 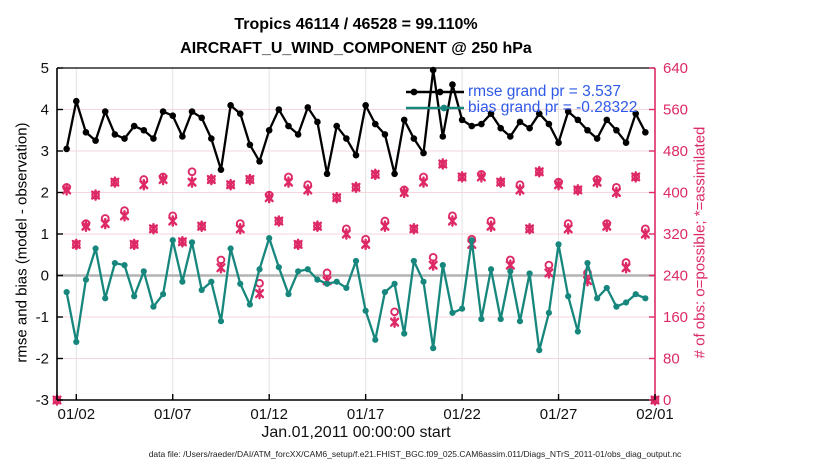 What do you see at coordinates (675, 234) in the screenshot?
I see `right-tick-label: 320` at bounding box center [675, 234].